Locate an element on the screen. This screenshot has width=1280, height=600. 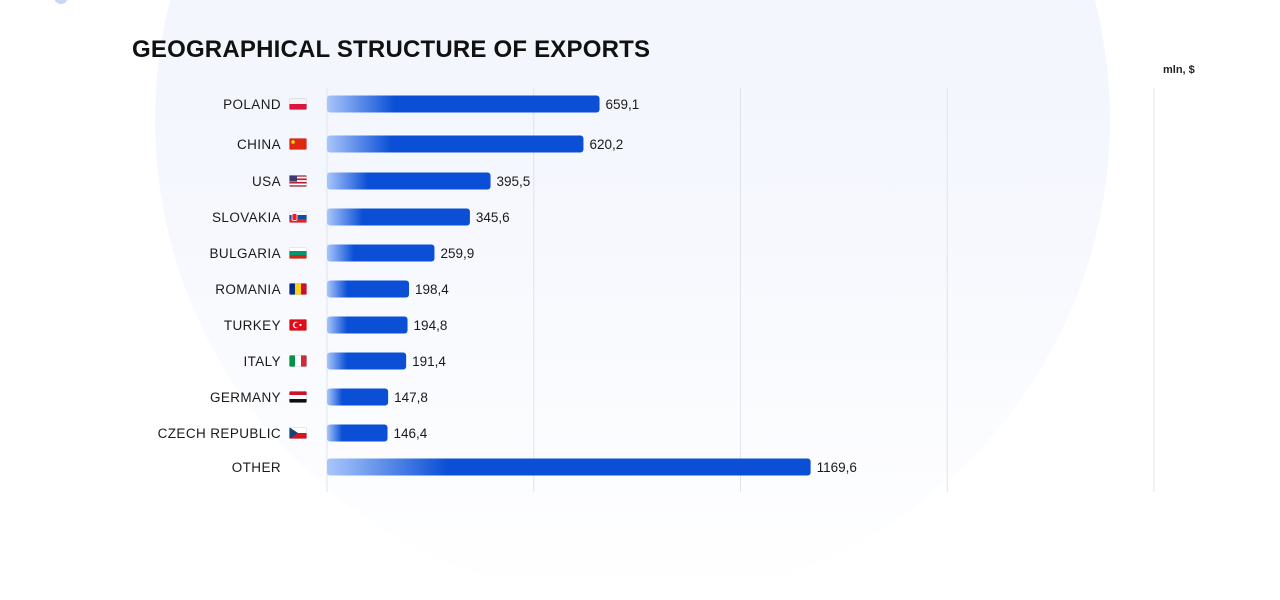
usa-flag-icon is located at coordinates (298, 181).